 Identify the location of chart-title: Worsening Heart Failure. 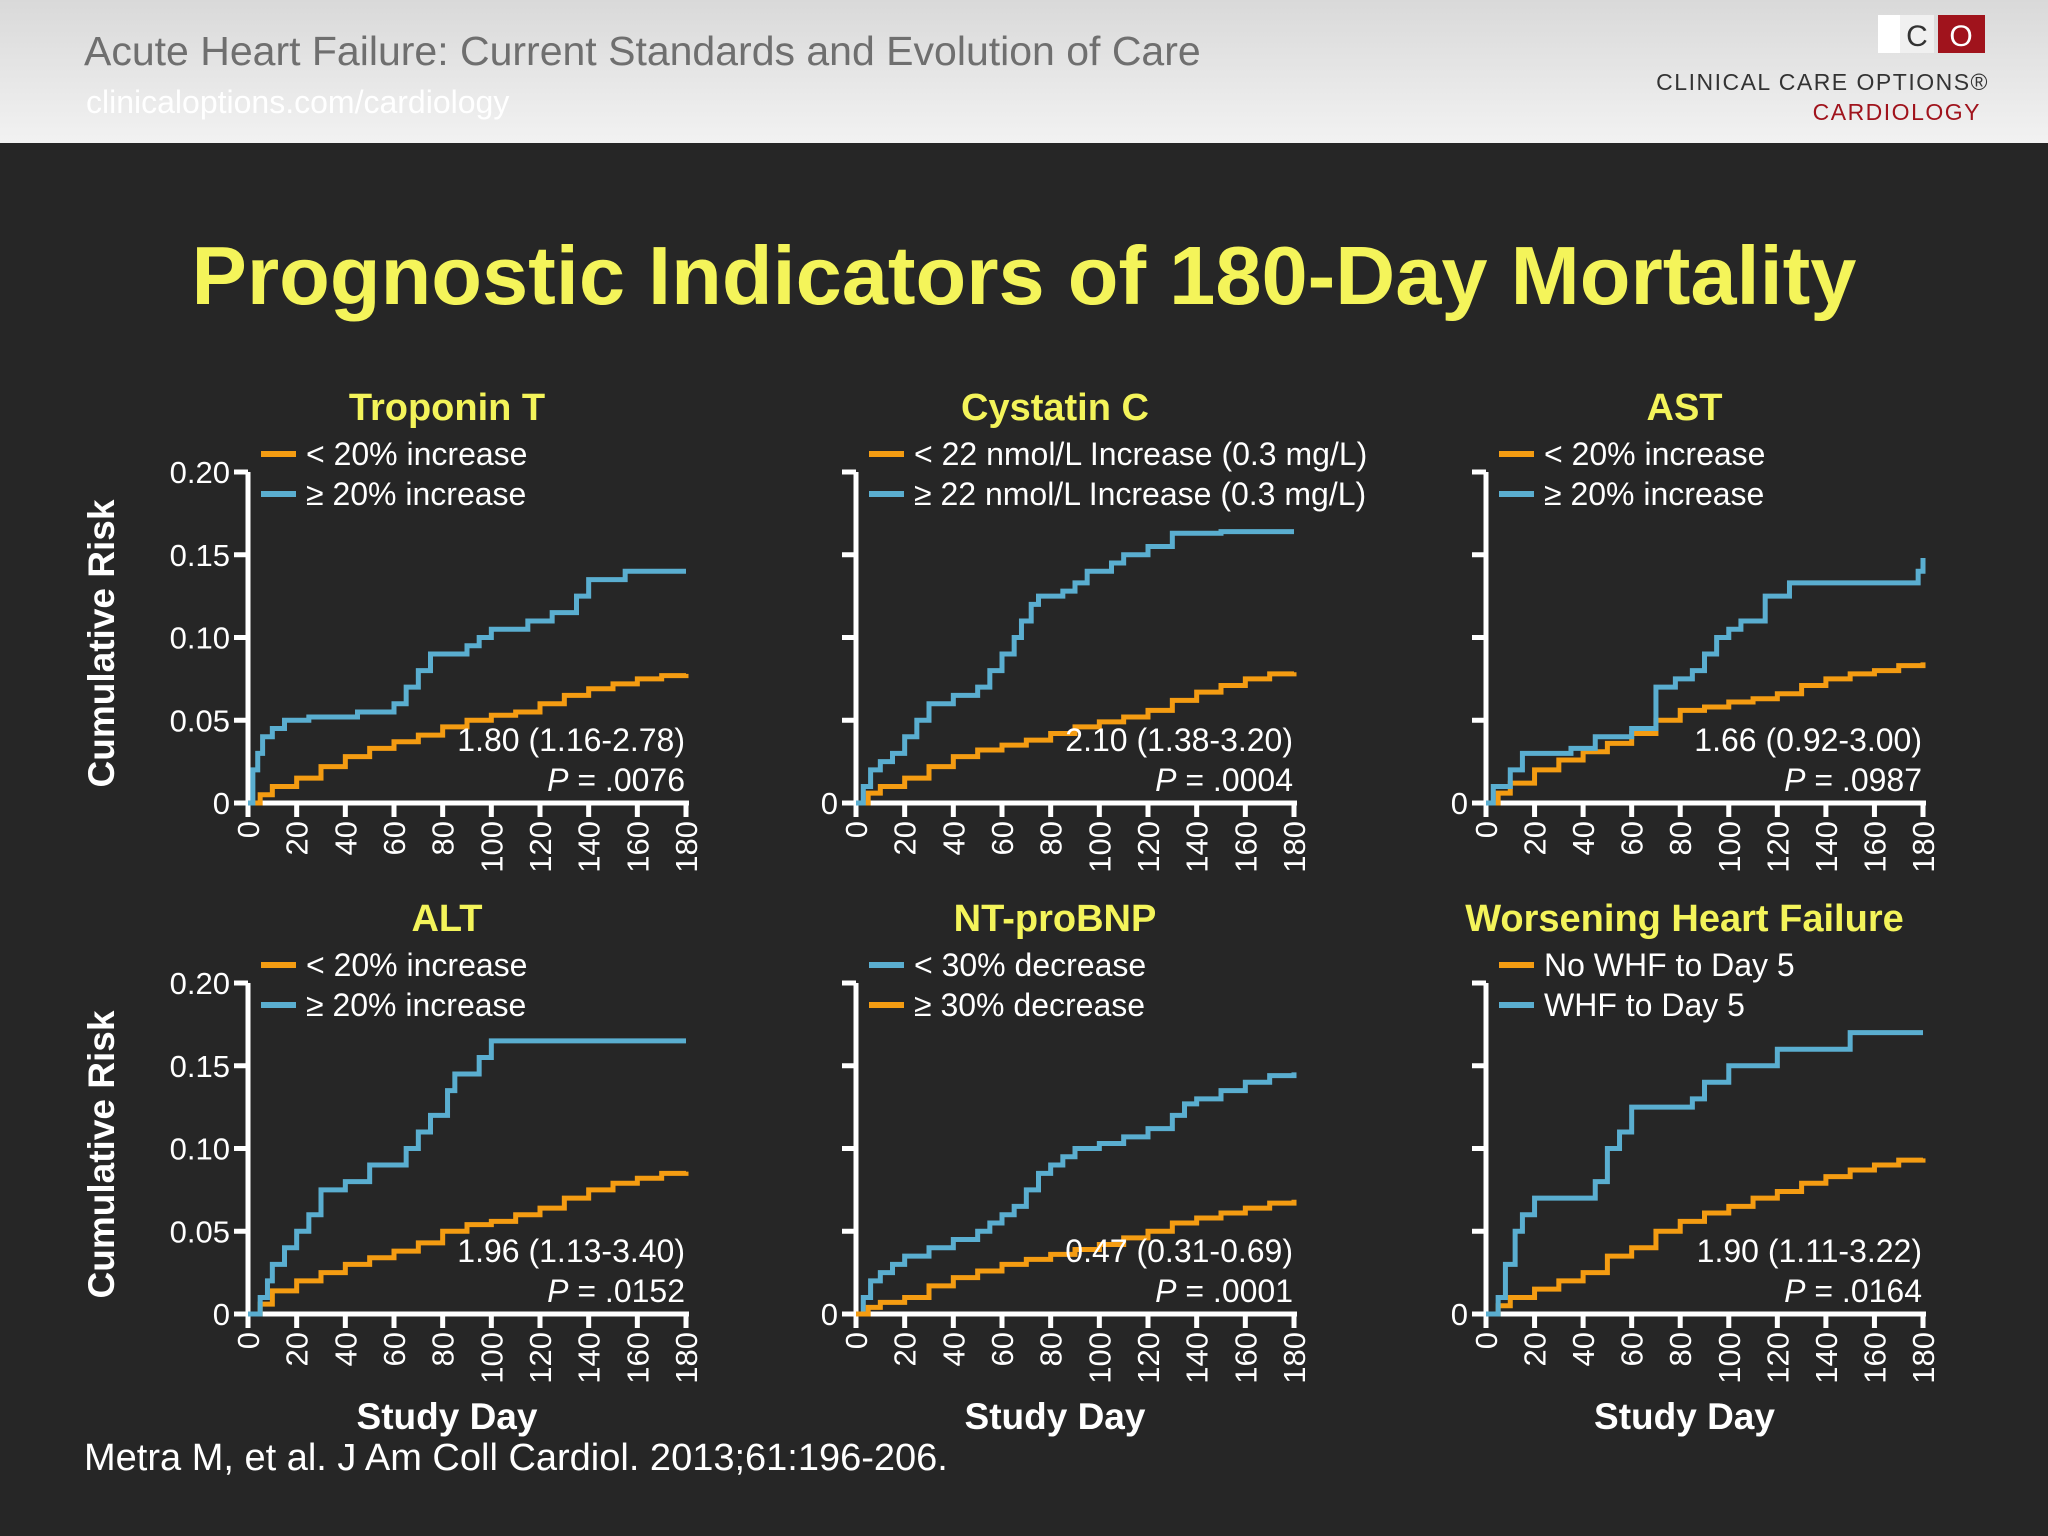
(1684, 919).